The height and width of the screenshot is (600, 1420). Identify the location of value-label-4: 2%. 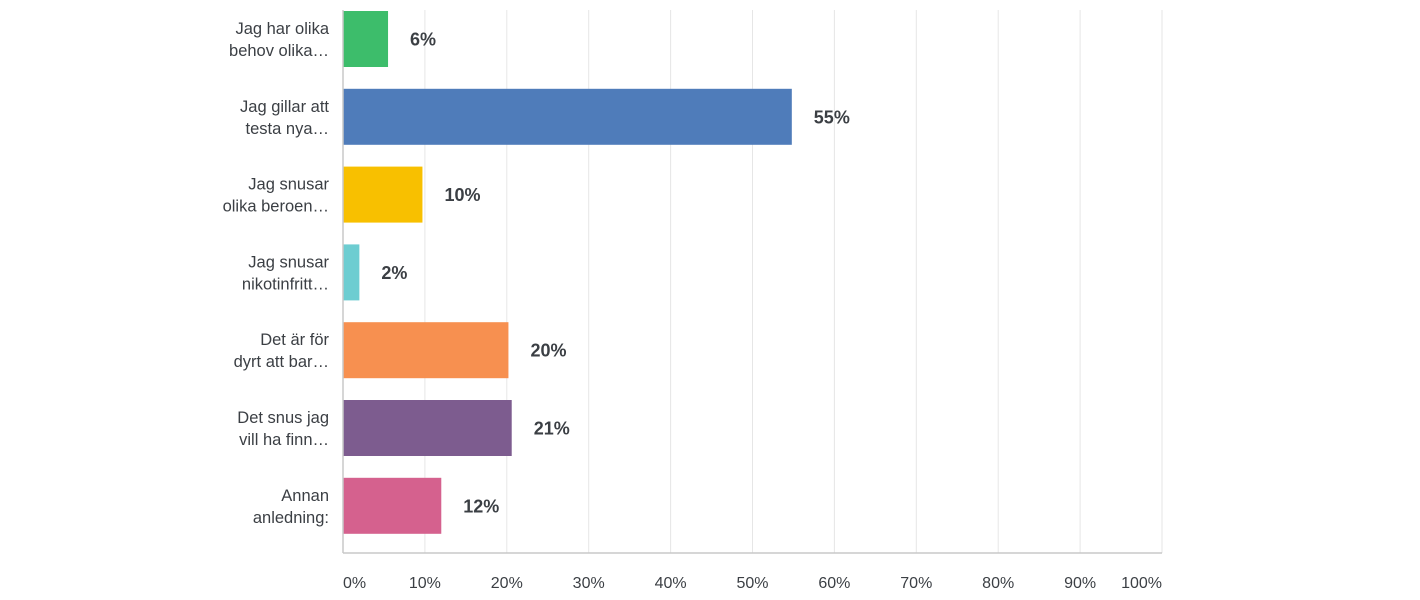
(394, 273).